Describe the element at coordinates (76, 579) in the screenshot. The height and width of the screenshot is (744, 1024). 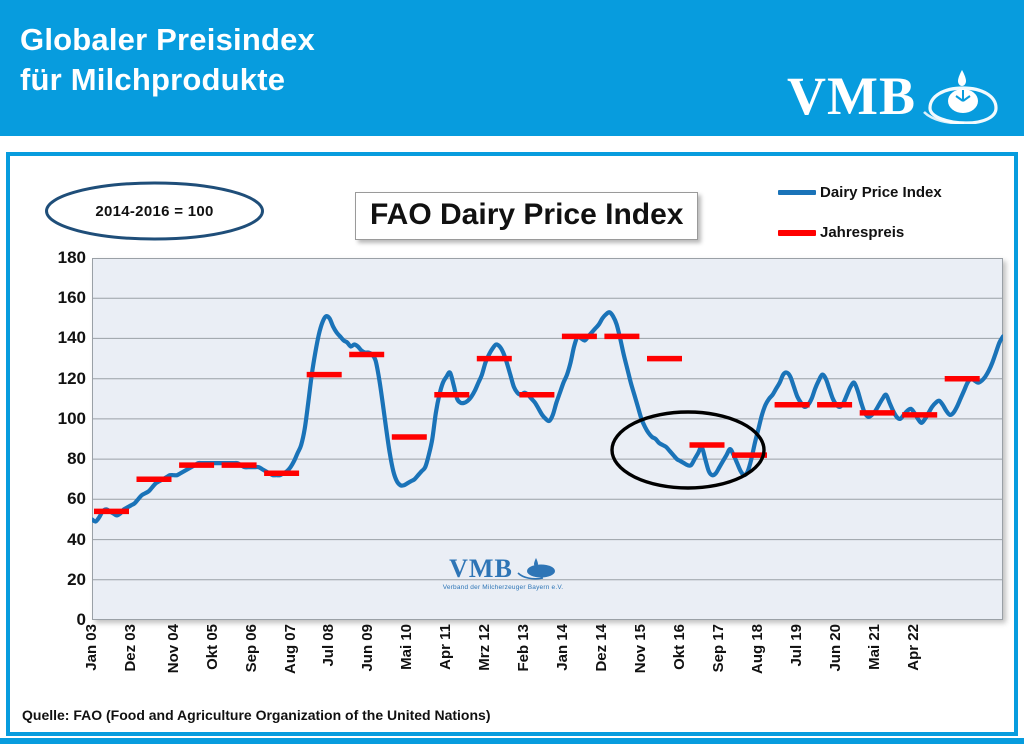
I see `y-axis-tick-label: 20` at that location.